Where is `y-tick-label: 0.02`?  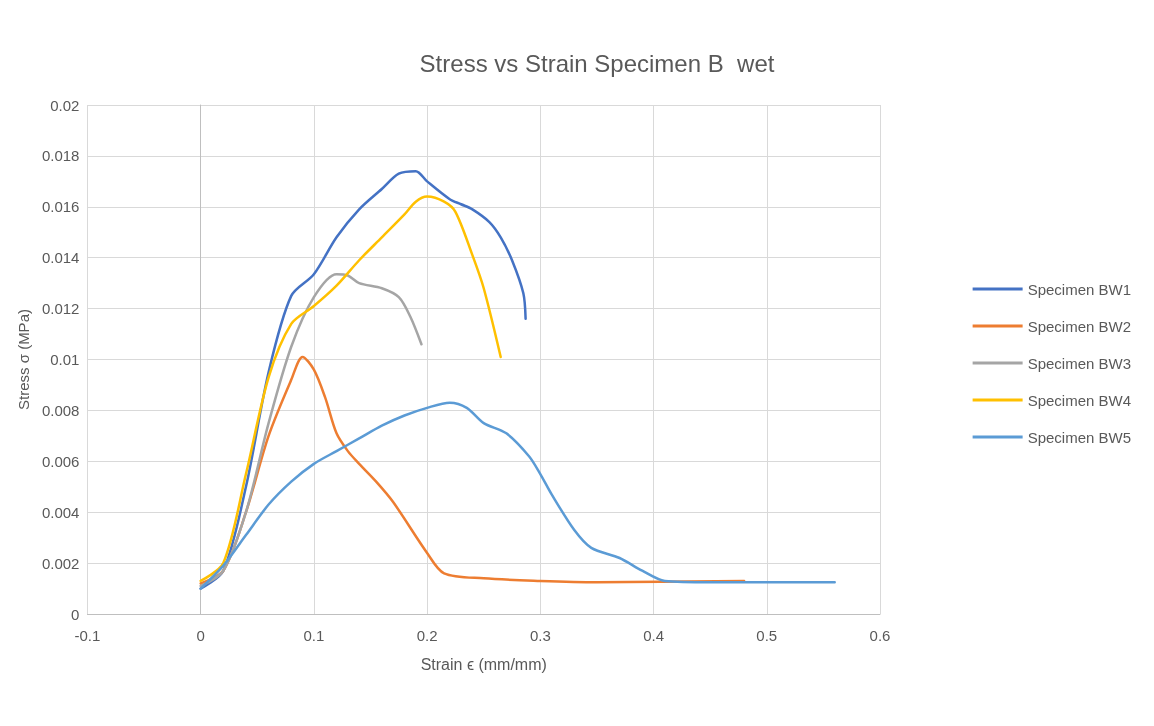 y-tick-label: 0.02 is located at coordinates (65, 105).